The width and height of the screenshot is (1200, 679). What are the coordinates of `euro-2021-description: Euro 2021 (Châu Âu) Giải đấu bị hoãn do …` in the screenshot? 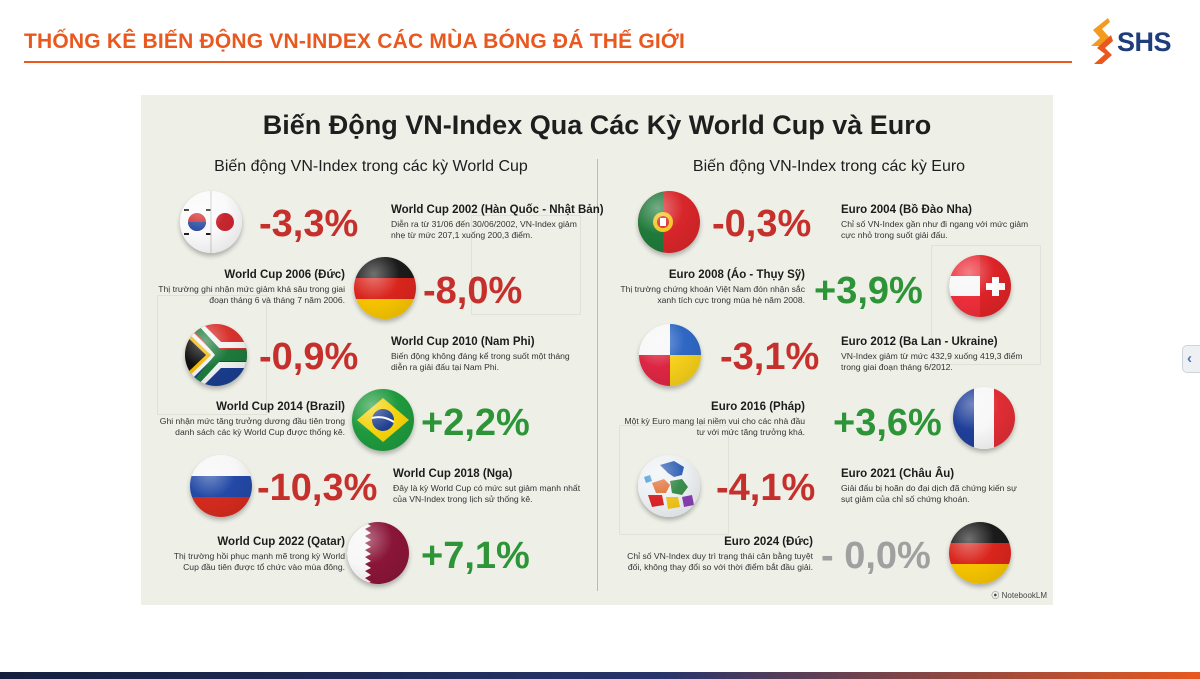 It's located at (935, 486).